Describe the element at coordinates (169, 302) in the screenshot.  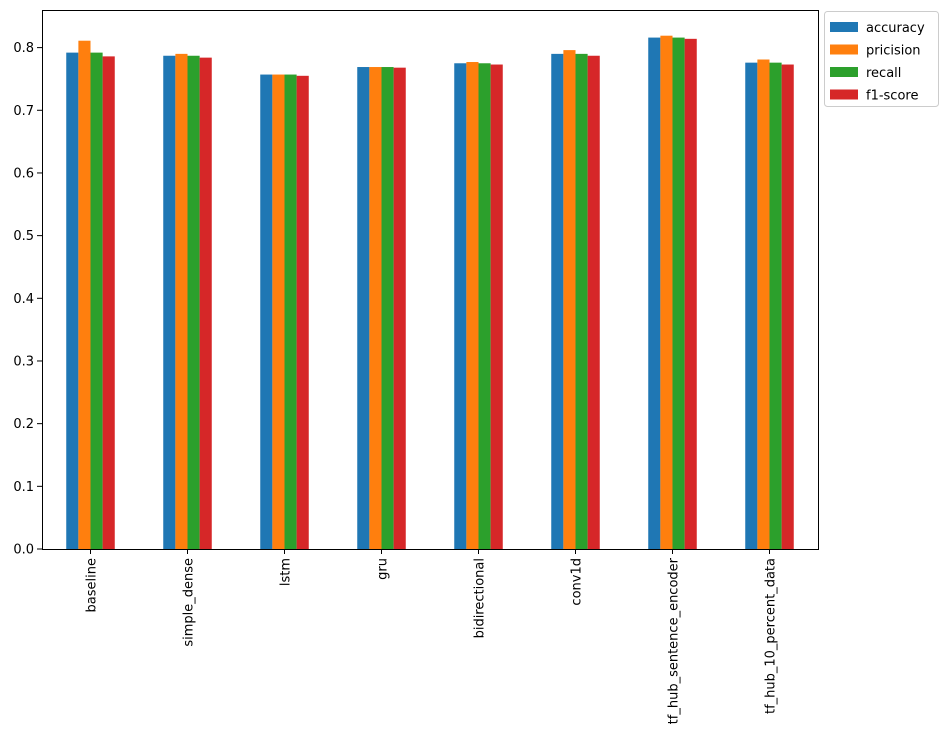
I see `bar-accuracy-simple_dense` at that location.